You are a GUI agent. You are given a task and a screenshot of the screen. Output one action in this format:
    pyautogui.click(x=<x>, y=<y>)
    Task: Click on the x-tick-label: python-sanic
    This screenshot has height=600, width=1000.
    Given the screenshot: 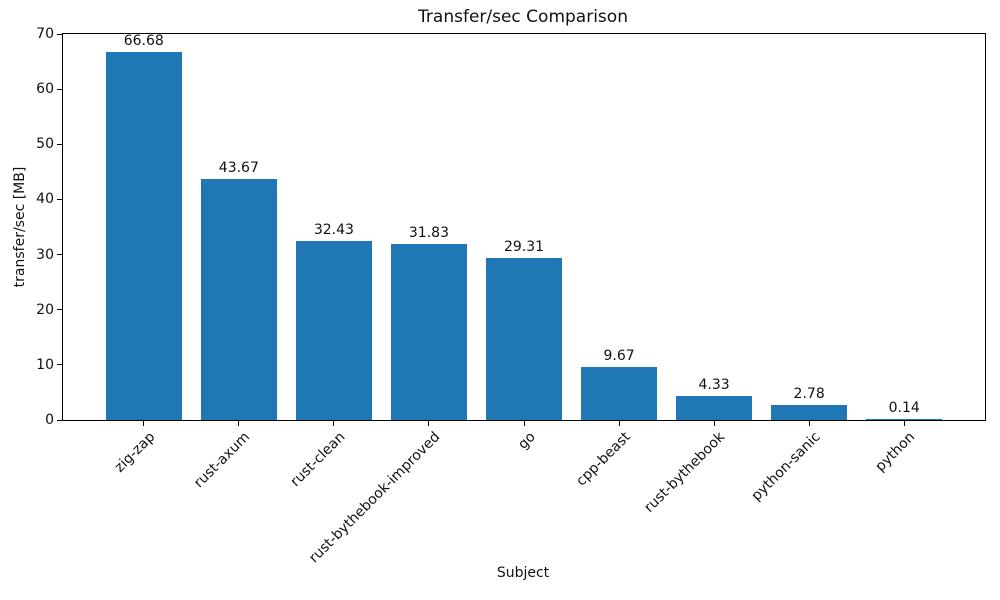 What is the action you would take?
    pyautogui.click(x=786, y=467)
    